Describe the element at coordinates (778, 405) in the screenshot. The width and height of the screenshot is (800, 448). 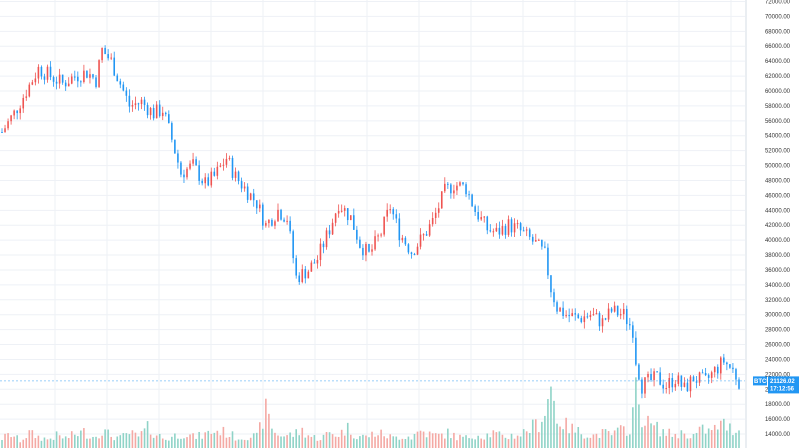
I see `y-tick-label: 18000.00` at that location.